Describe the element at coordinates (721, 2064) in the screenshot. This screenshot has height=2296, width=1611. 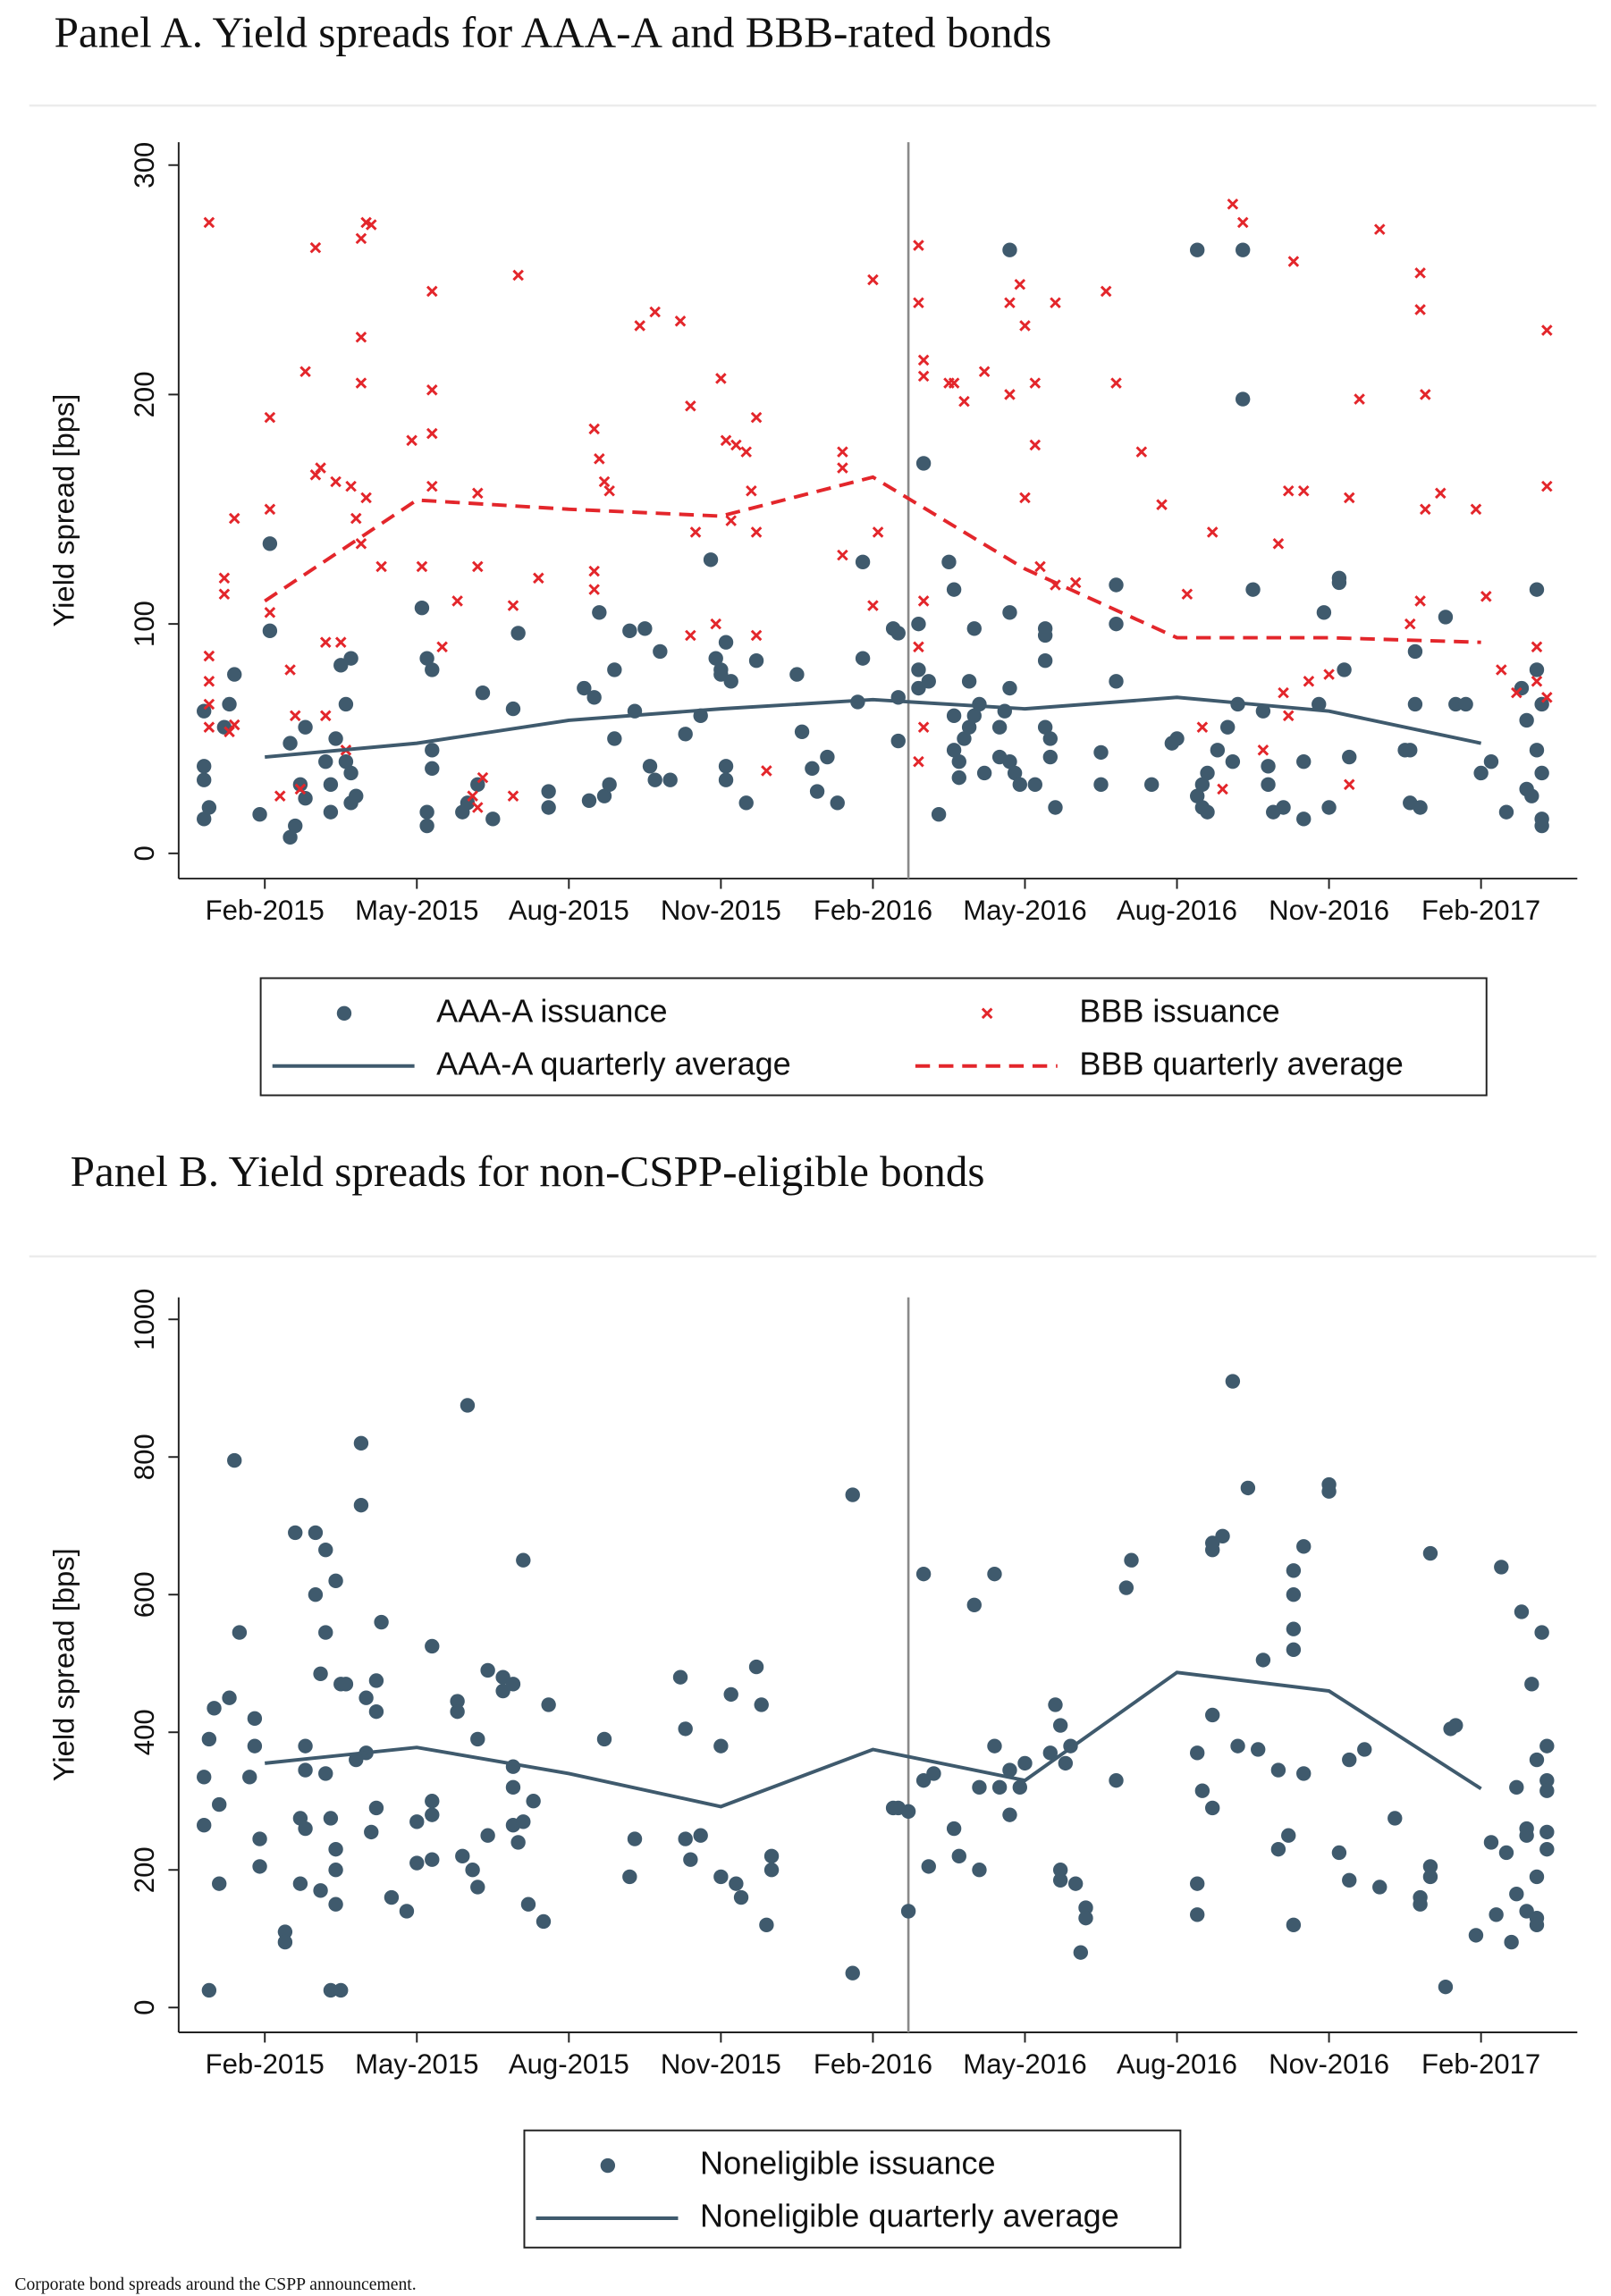
I see `x-tick-label: Nov-2015` at that location.